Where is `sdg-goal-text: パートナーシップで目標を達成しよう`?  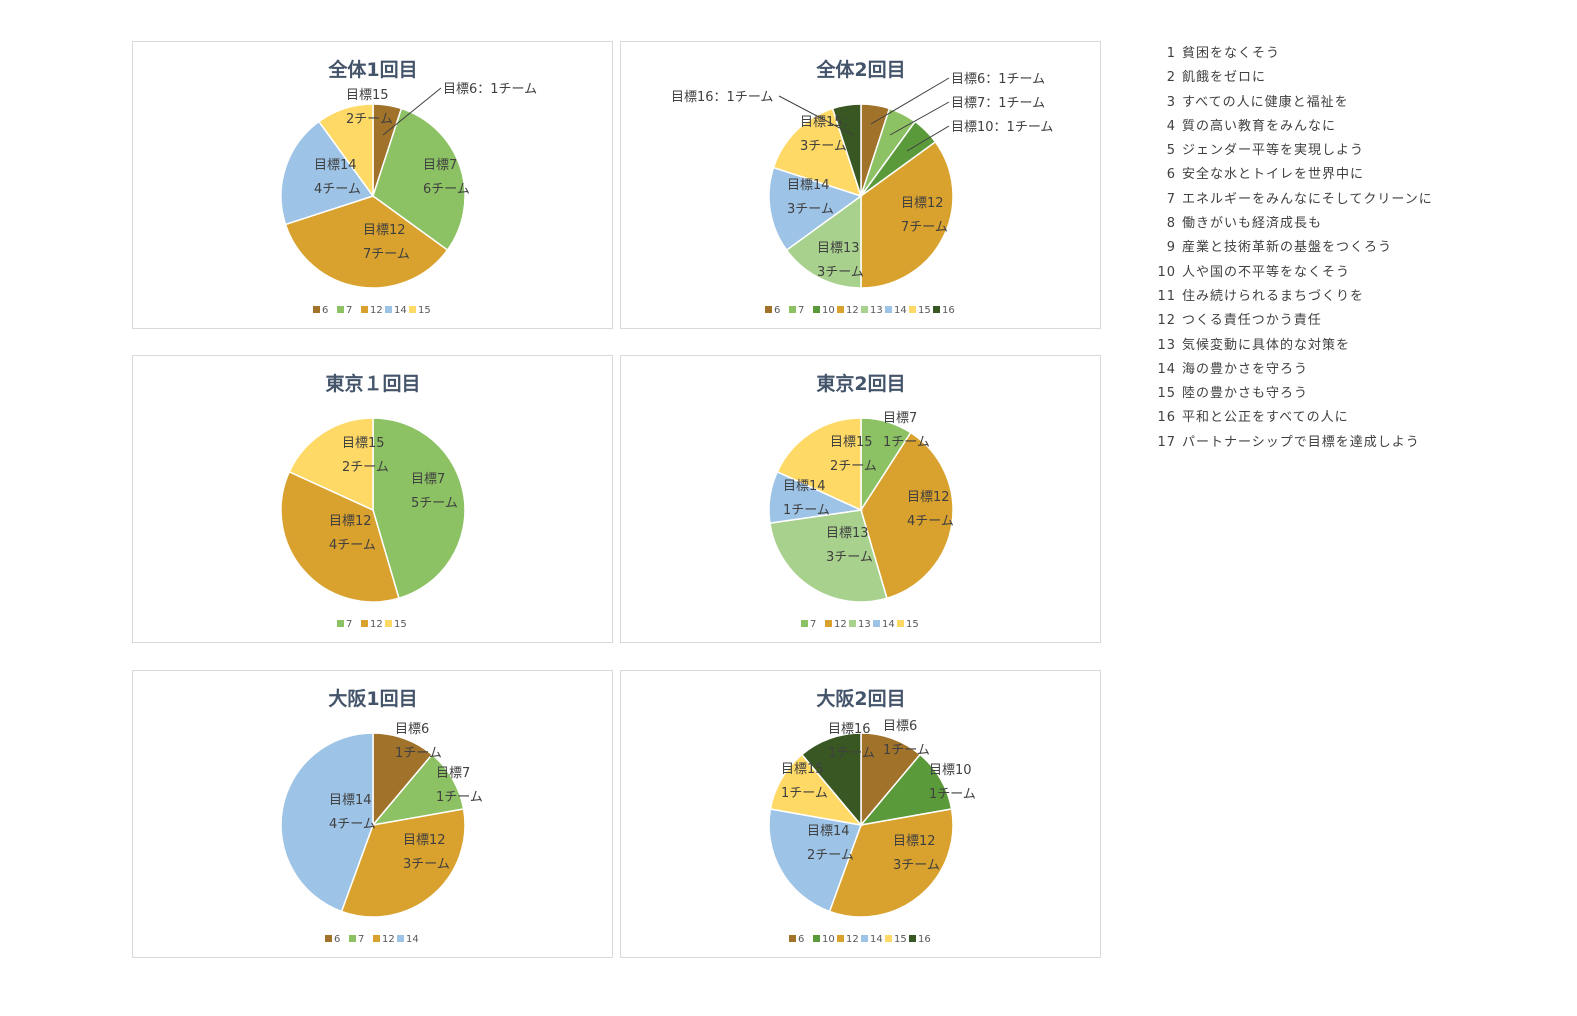
sdg-goal-text: パートナーシップで目標を達成しよう is located at coordinates (1301, 442).